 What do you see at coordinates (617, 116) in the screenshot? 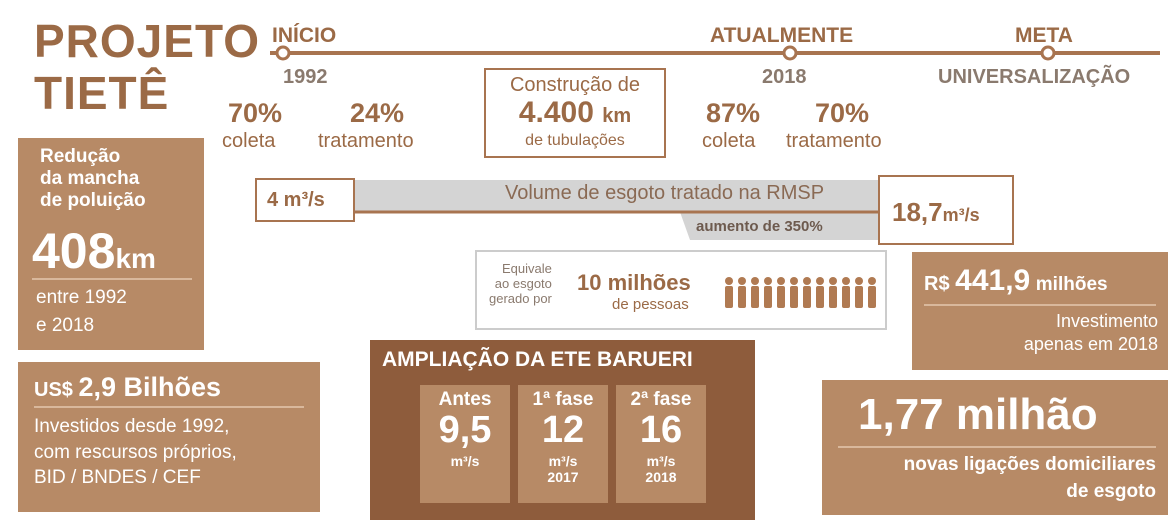
I see `construction-unit: km` at bounding box center [617, 116].